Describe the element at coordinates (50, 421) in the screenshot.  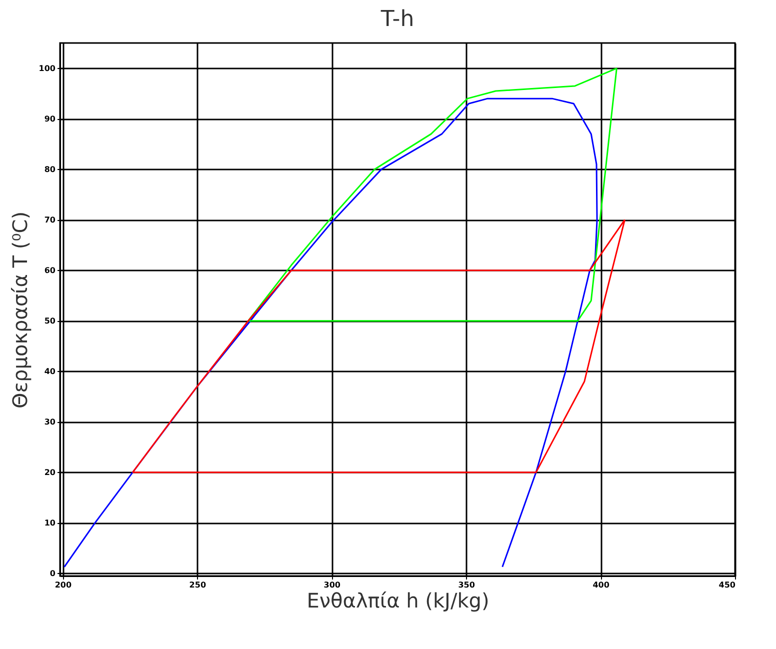
I see `y-tick-label: 30` at that location.